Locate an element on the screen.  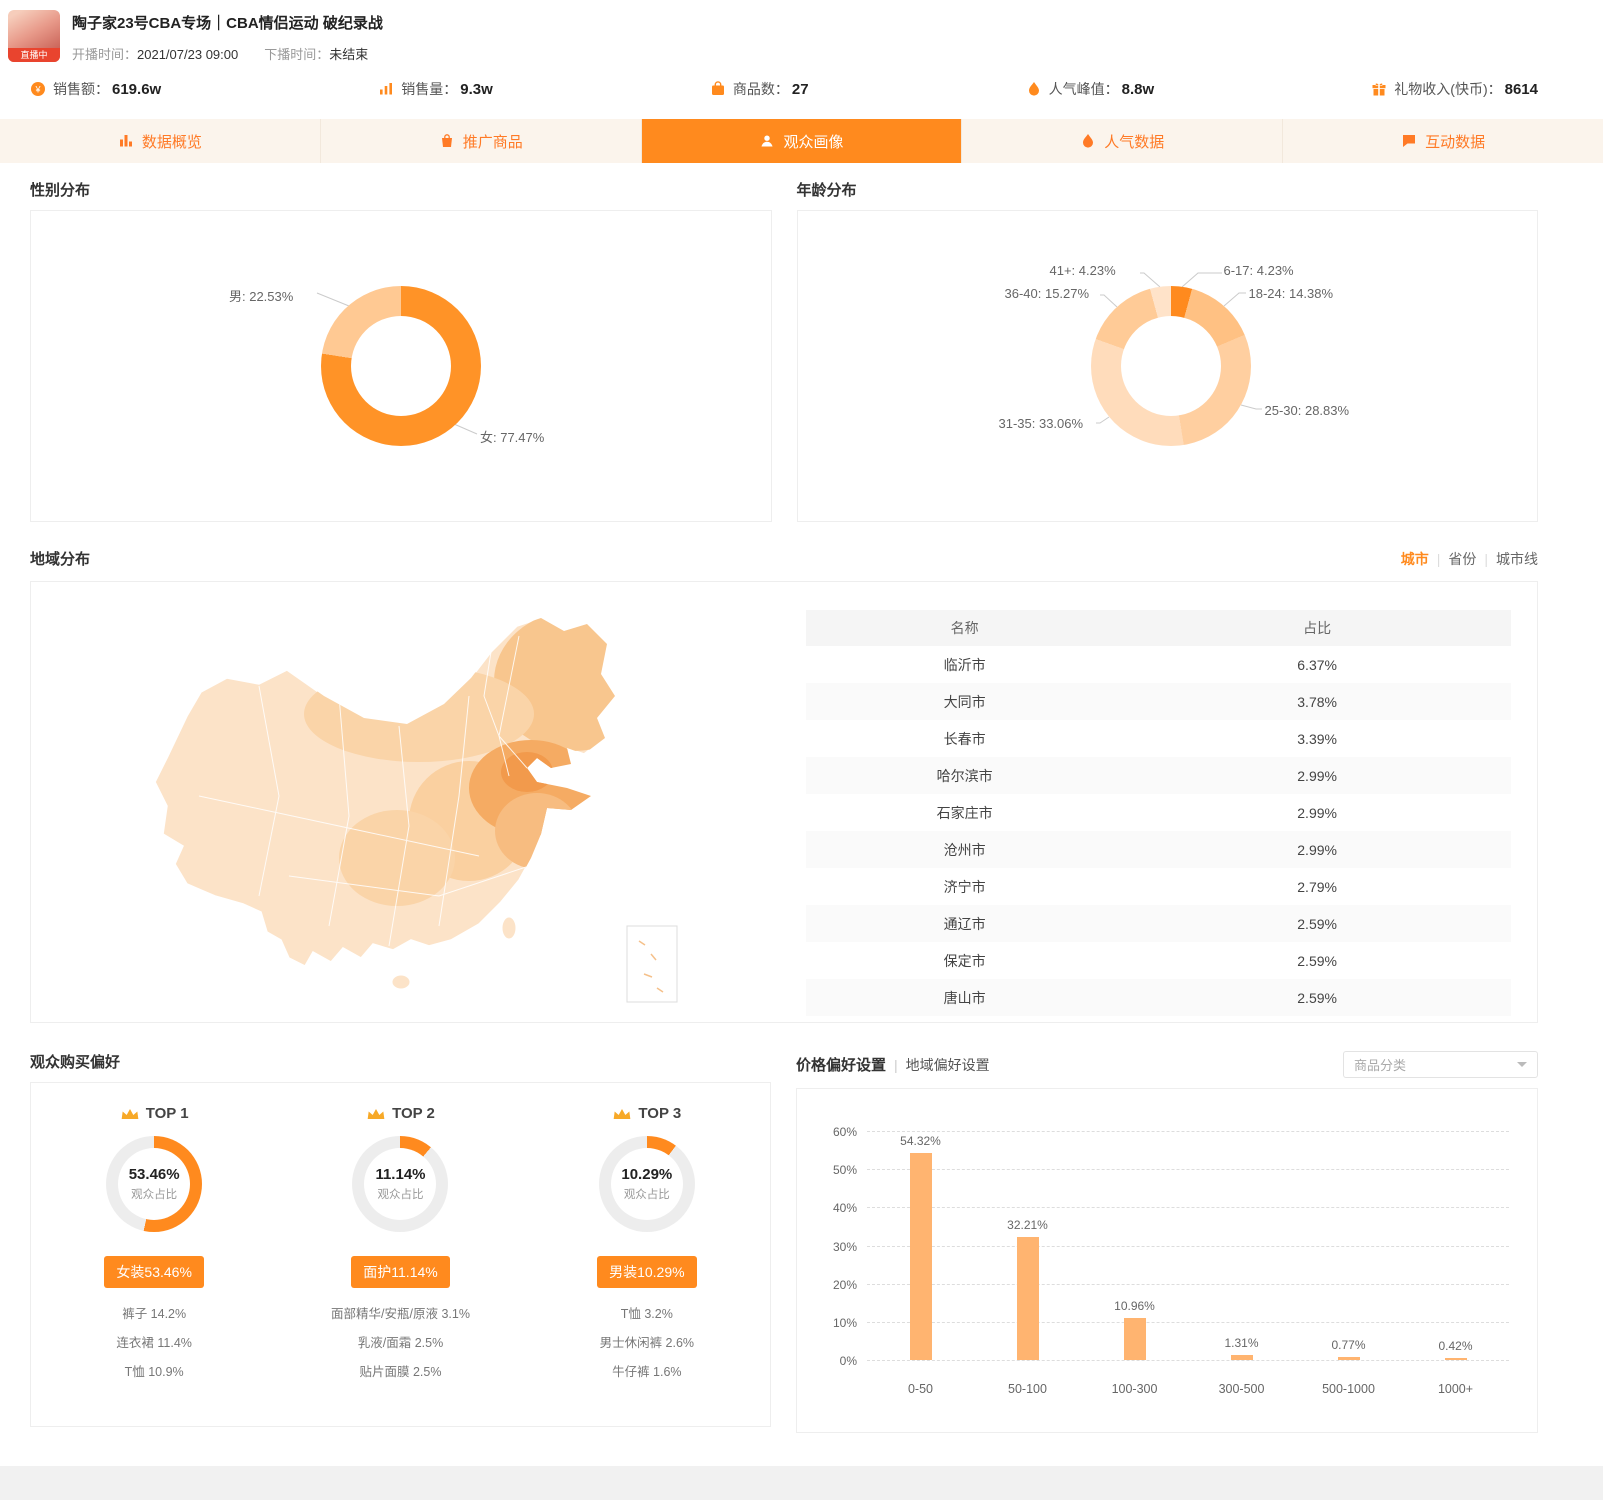
tab-interaction-data: 互动数据 is located at coordinates (1443, 141).